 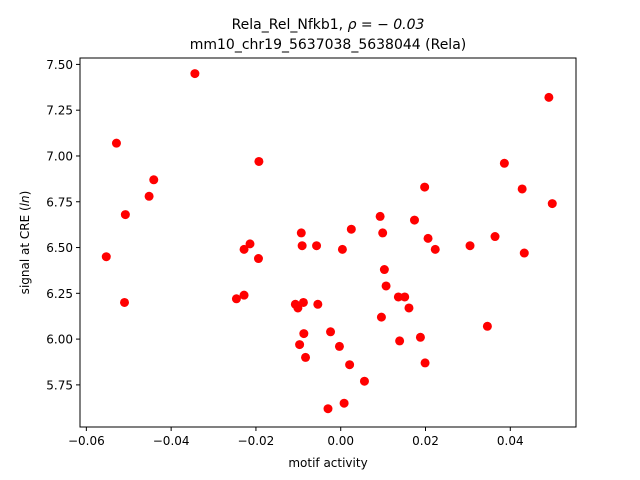 I want to click on y-tick-label: 7.50, so click(x=59, y=65).